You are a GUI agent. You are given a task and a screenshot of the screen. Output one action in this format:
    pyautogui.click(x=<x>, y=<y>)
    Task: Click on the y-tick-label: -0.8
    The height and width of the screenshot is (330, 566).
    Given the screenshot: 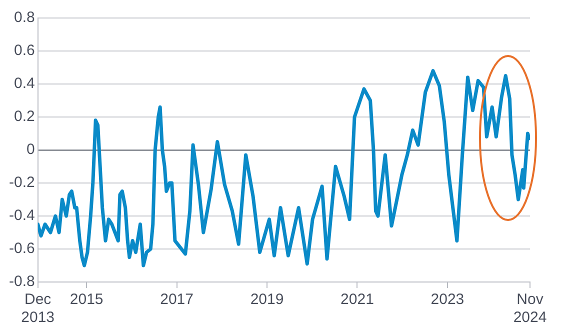 What is the action you would take?
    pyautogui.click(x=21, y=281)
    